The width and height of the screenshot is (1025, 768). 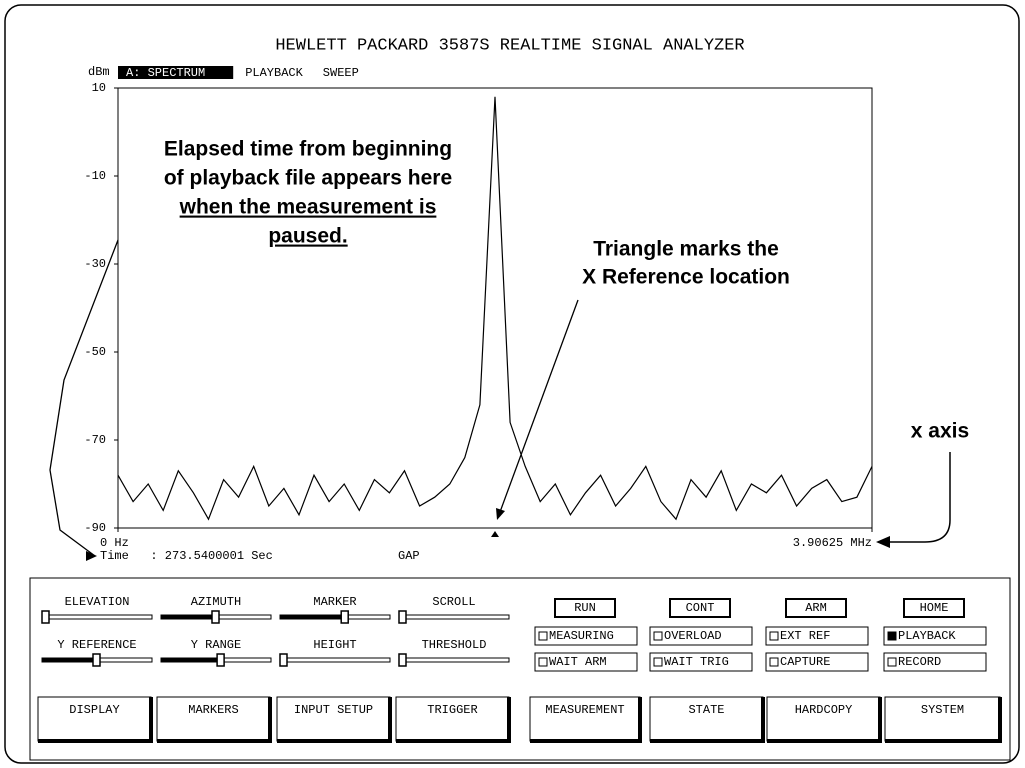 I want to click on annotation: of playback file appears here, so click(x=308, y=178).